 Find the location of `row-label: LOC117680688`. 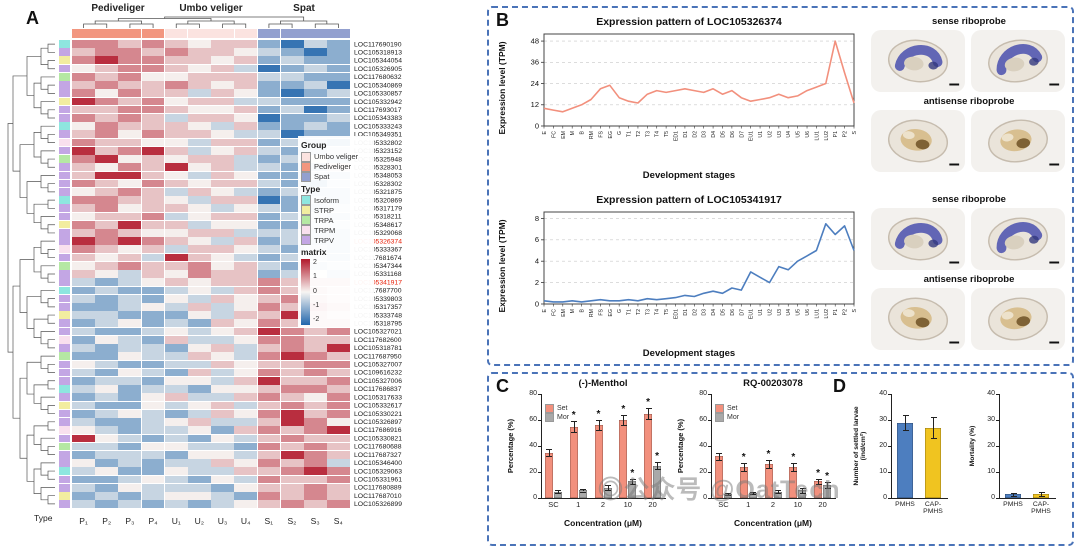

row-label: LOC117680688 is located at coordinates (378, 447).